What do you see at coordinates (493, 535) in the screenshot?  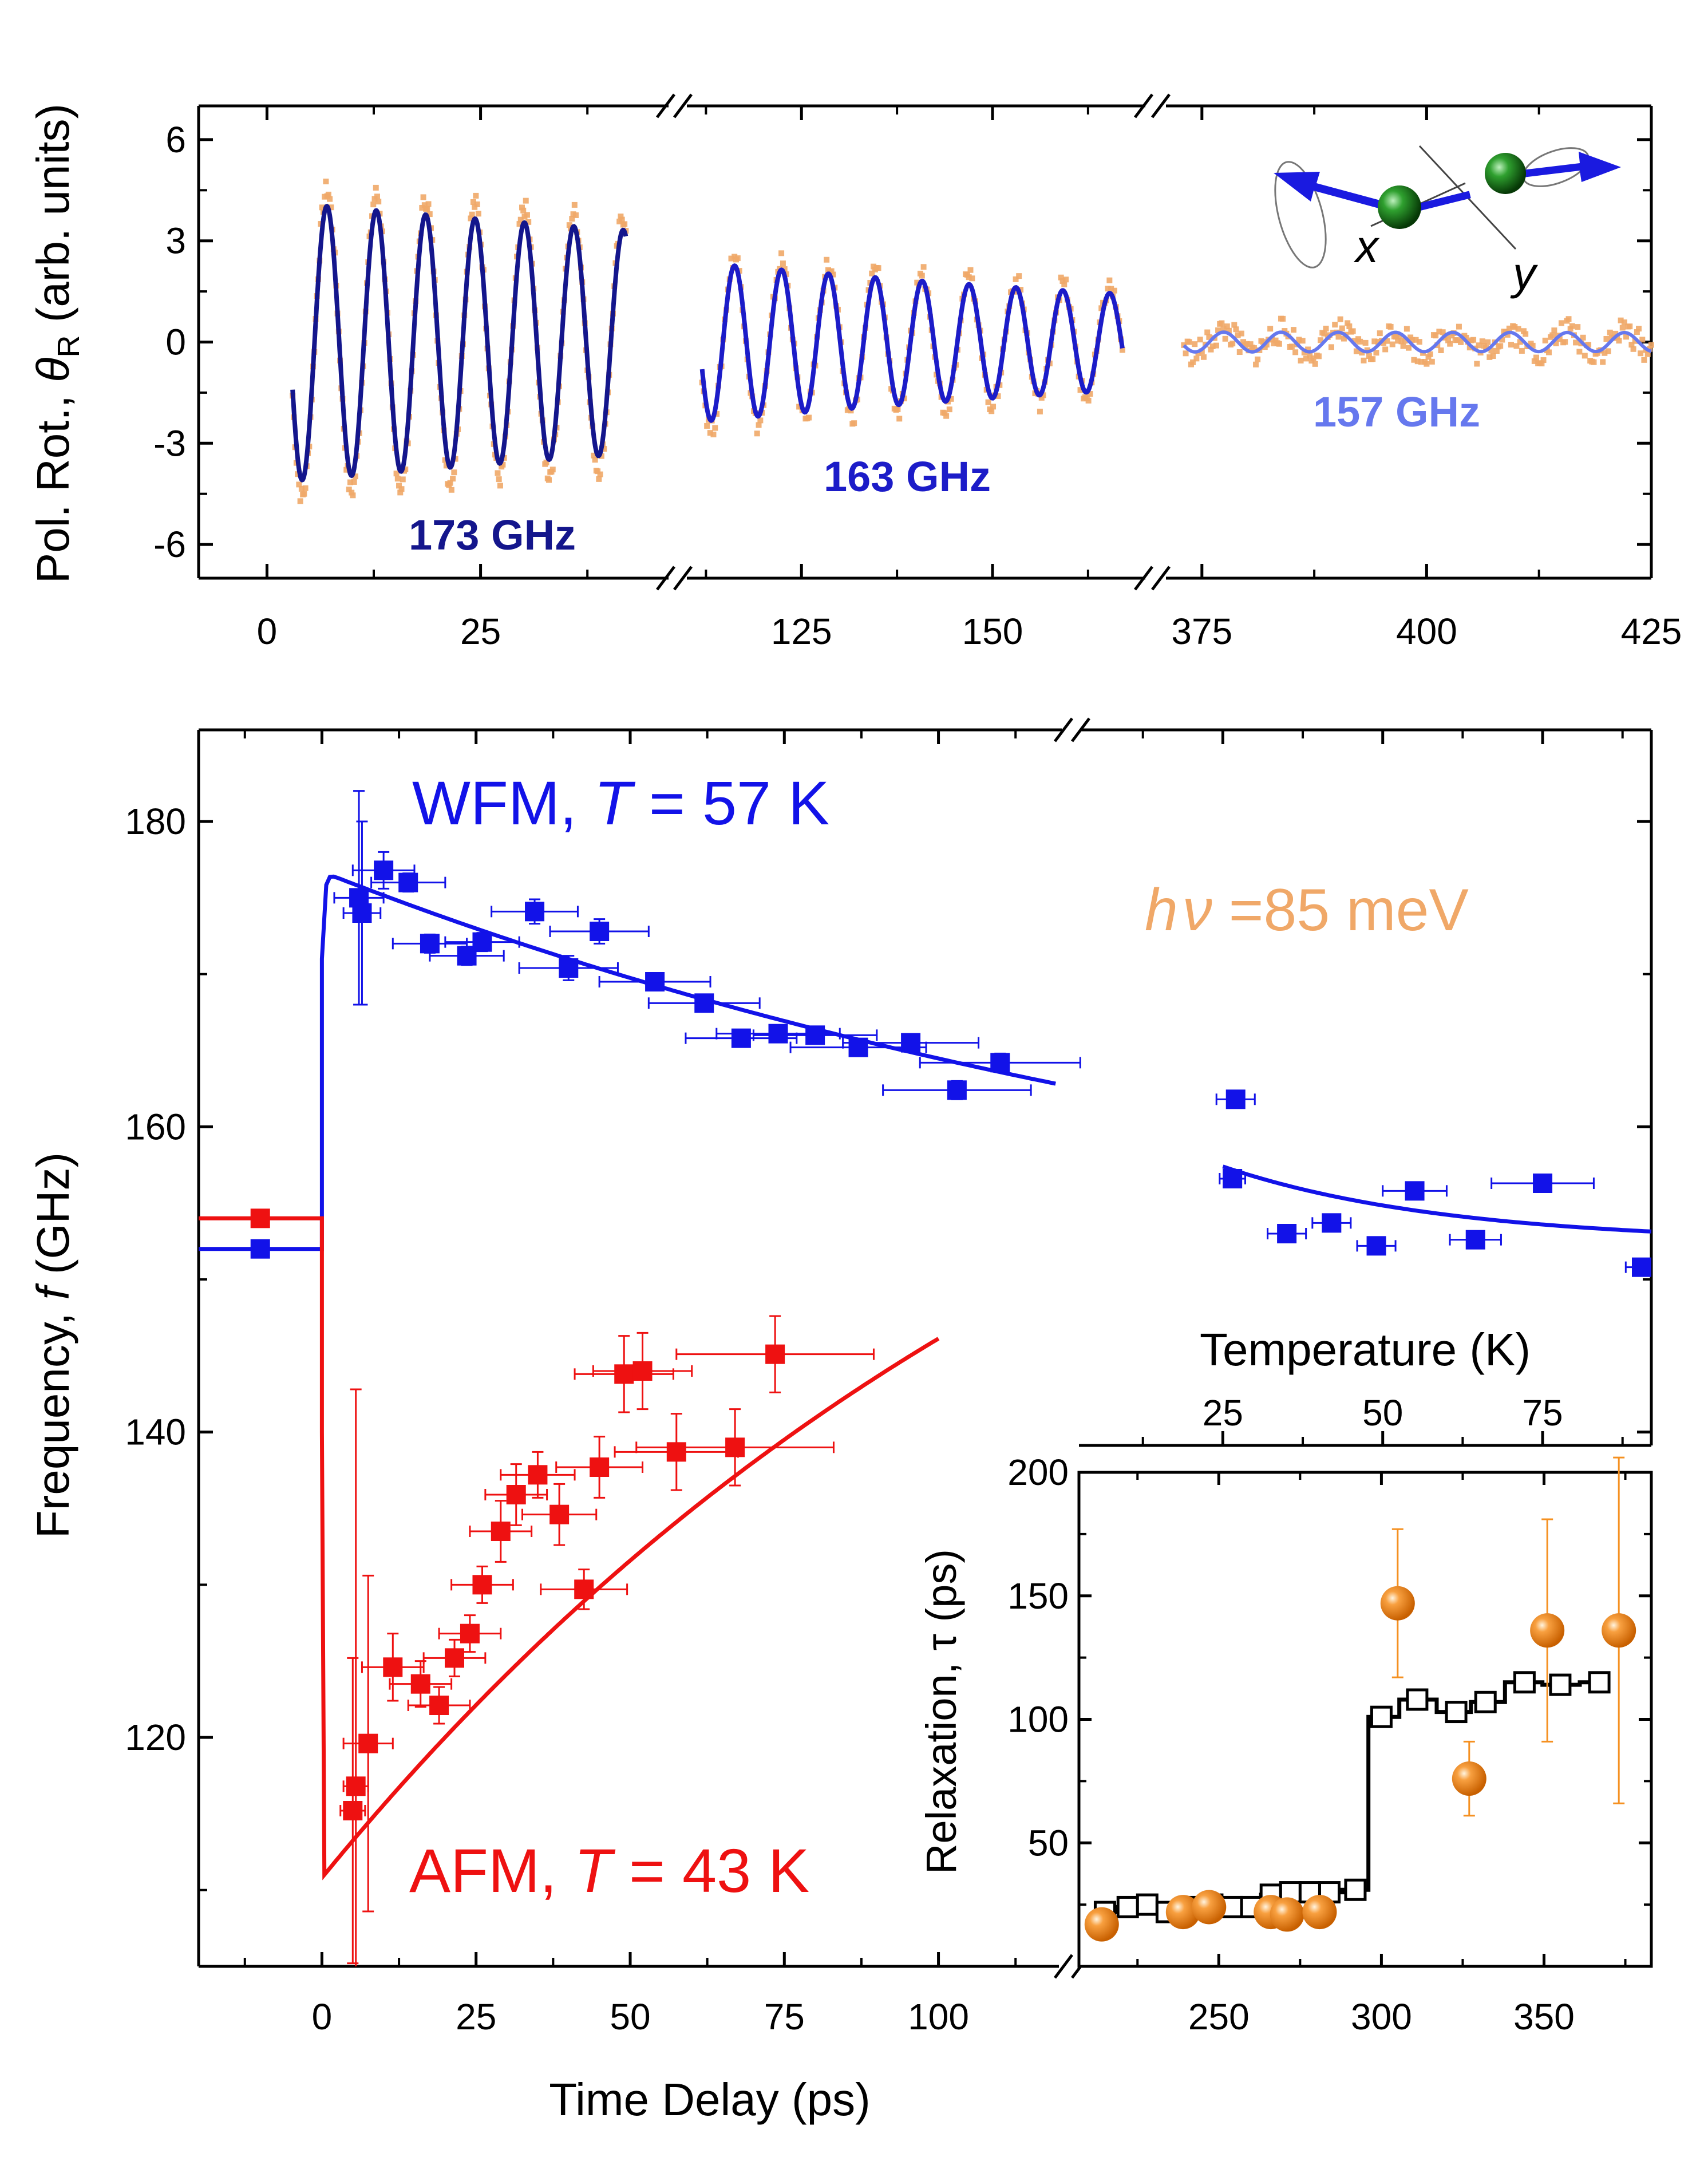 I see `series-label-173: 173 GHz` at bounding box center [493, 535].